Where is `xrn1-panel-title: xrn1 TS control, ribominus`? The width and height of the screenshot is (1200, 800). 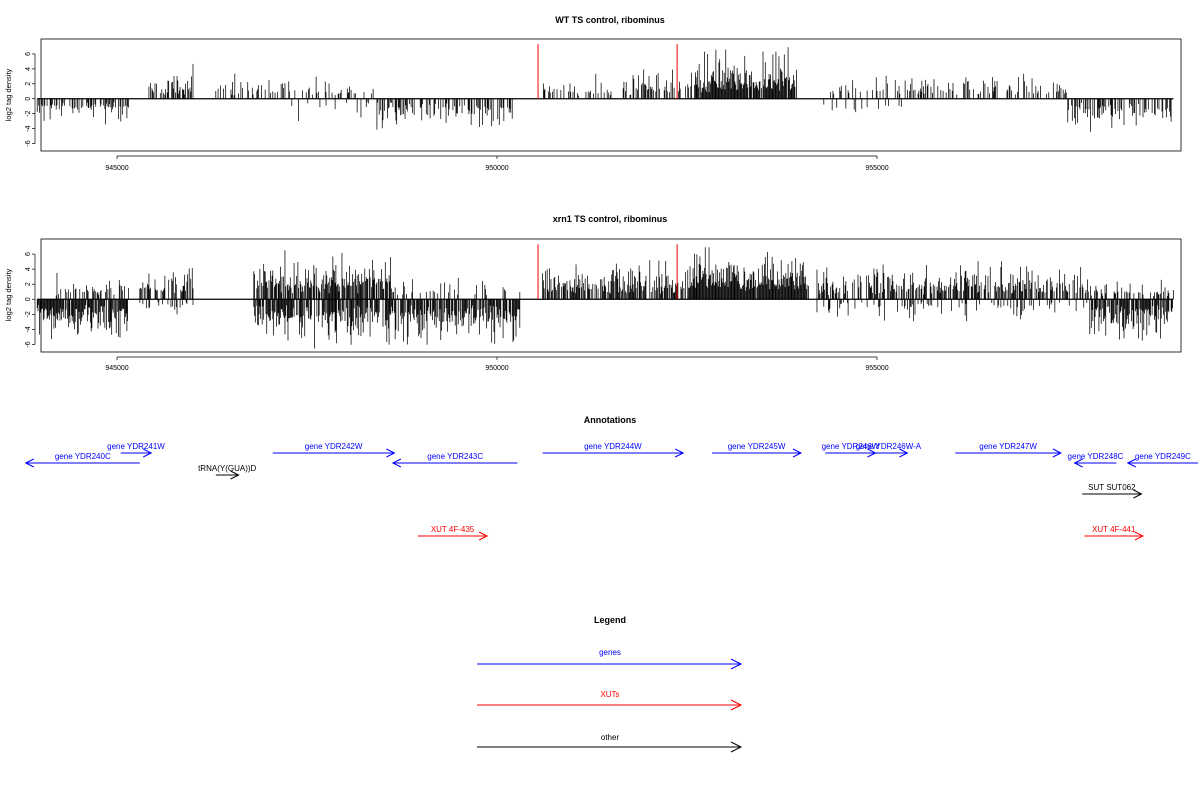 xrn1-panel-title: xrn1 TS control, ribominus is located at coordinates (610, 219).